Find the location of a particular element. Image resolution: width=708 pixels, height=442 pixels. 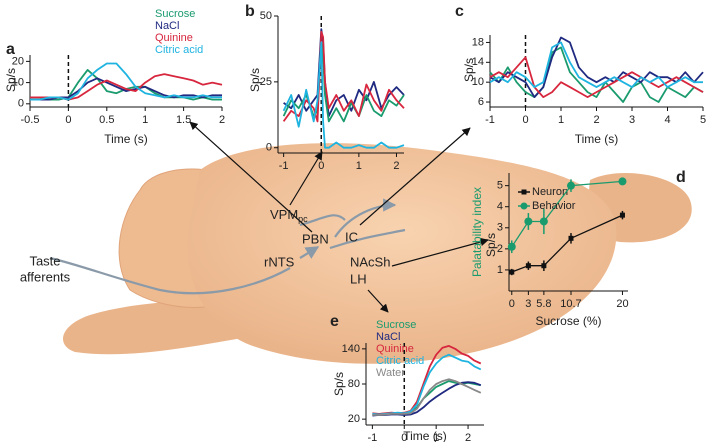

x-tick-label: 5 is located at coordinates (703, 120).